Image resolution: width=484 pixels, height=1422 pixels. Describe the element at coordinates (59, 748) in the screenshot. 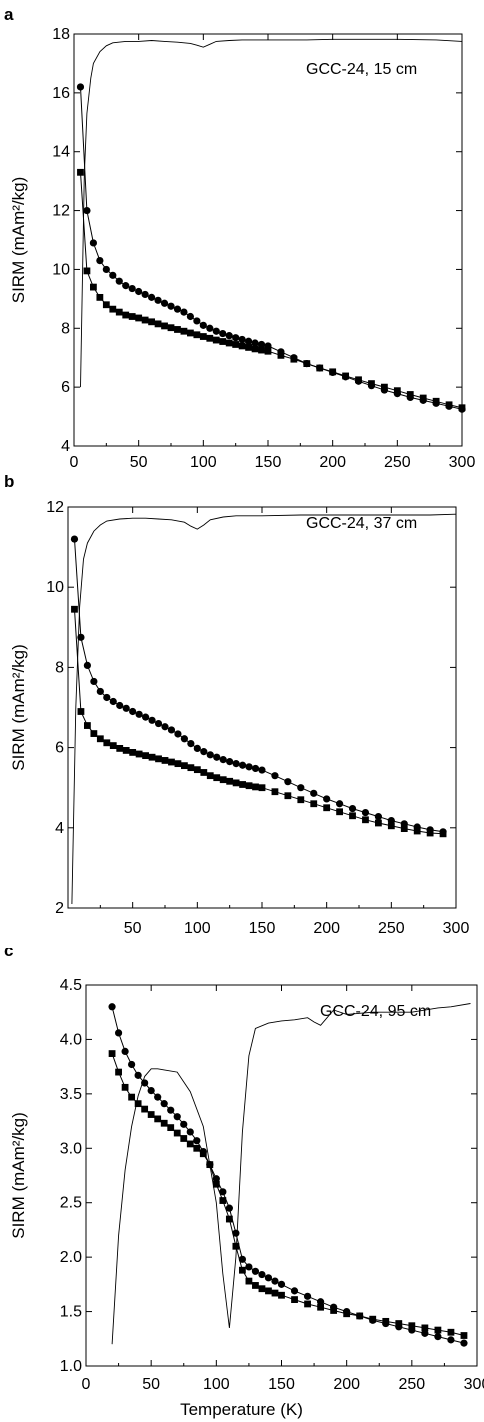

I see `y-tick-label: 6` at that location.